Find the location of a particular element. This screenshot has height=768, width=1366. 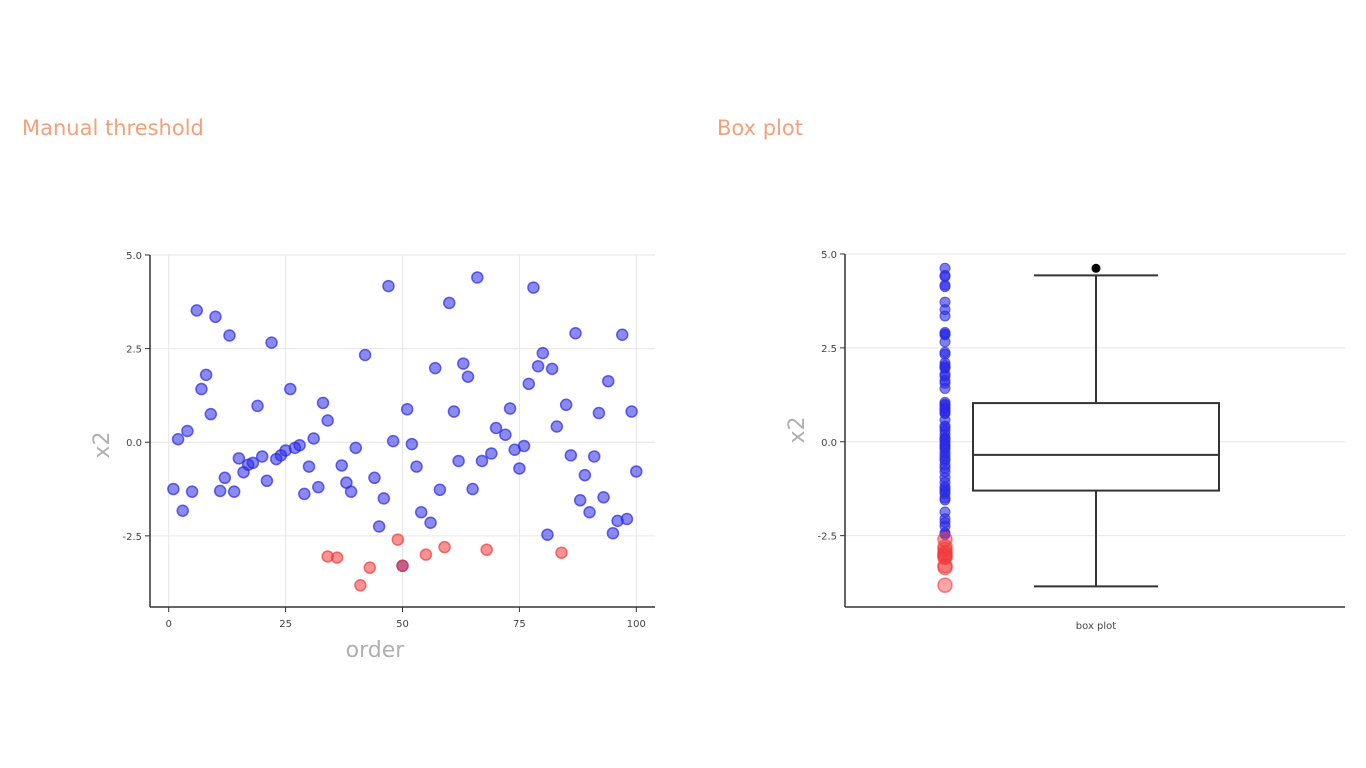

box-outlier-point is located at coordinates (1096, 268).